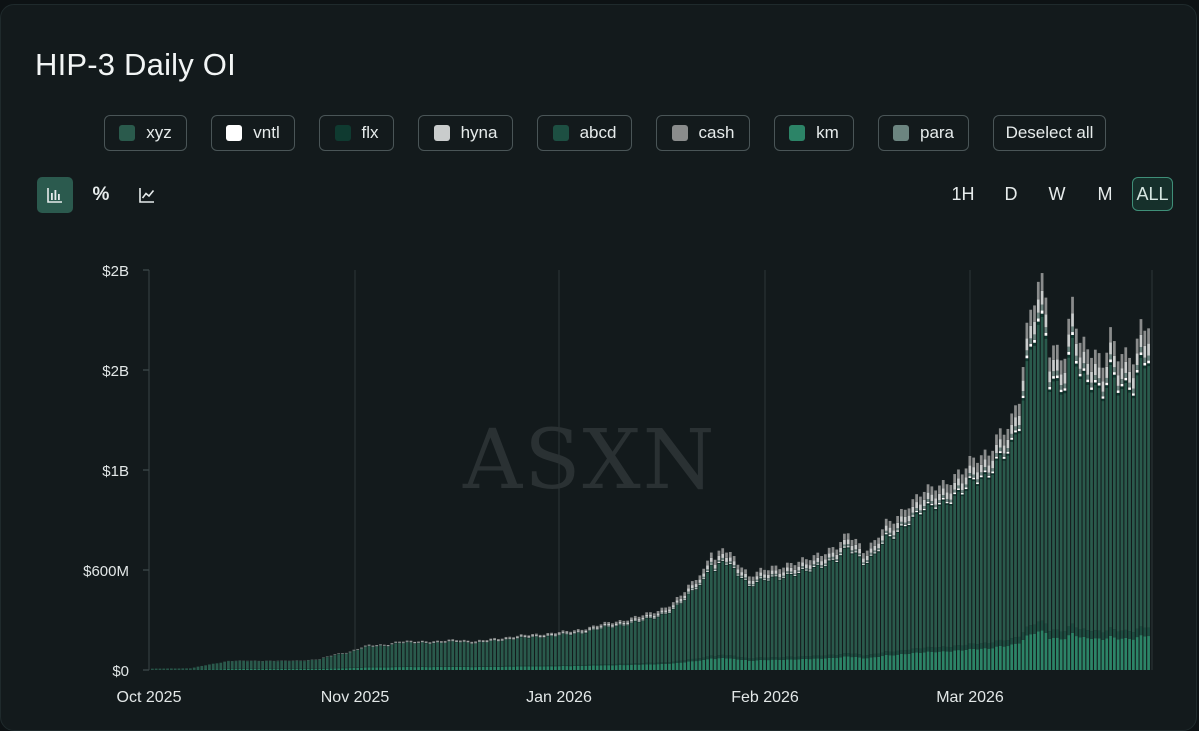  I want to click on legend-item-km: km, so click(814, 133).